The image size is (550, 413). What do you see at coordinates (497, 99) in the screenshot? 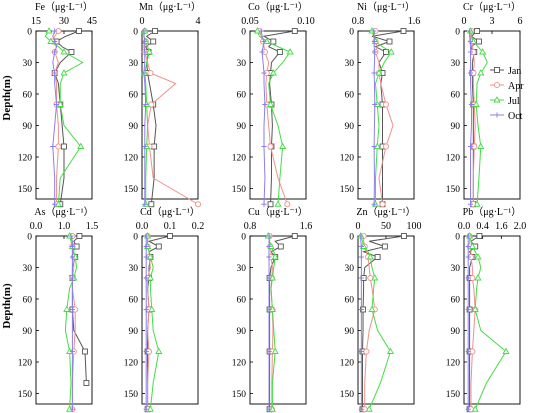
I see `legend-marker-jul` at bounding box center [497, 99].